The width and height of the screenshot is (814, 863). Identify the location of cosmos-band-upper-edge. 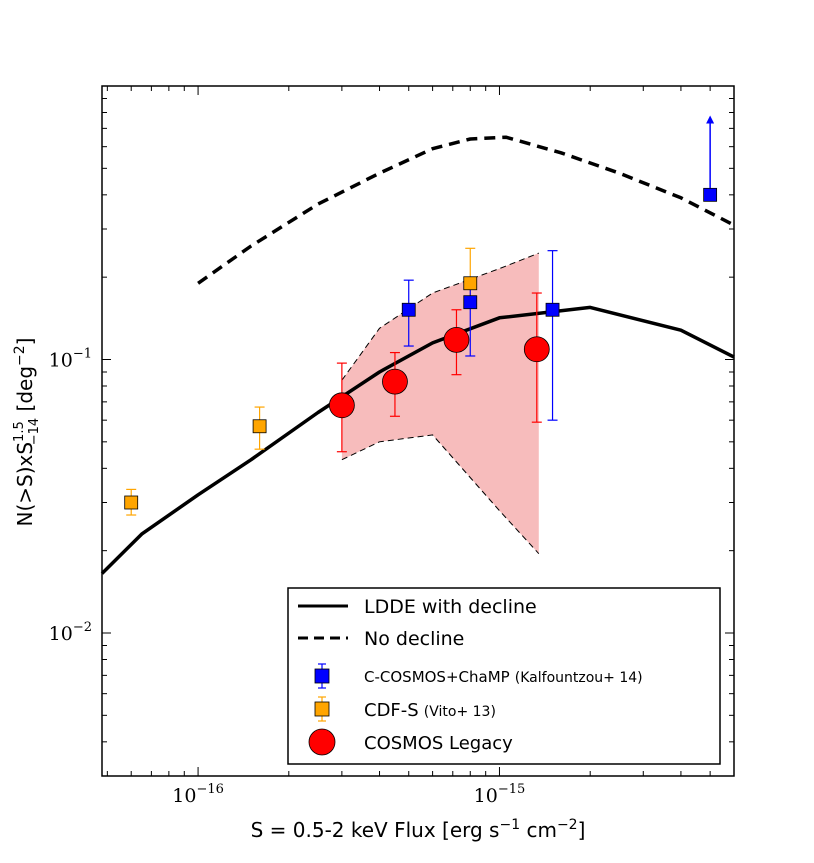
(440, 316).